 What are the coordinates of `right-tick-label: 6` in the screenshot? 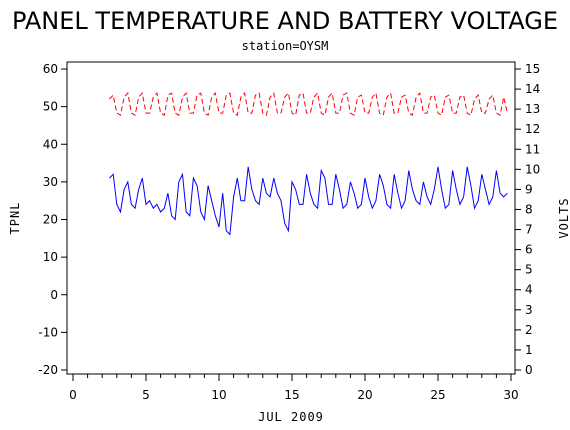 It's located at (529, 250).